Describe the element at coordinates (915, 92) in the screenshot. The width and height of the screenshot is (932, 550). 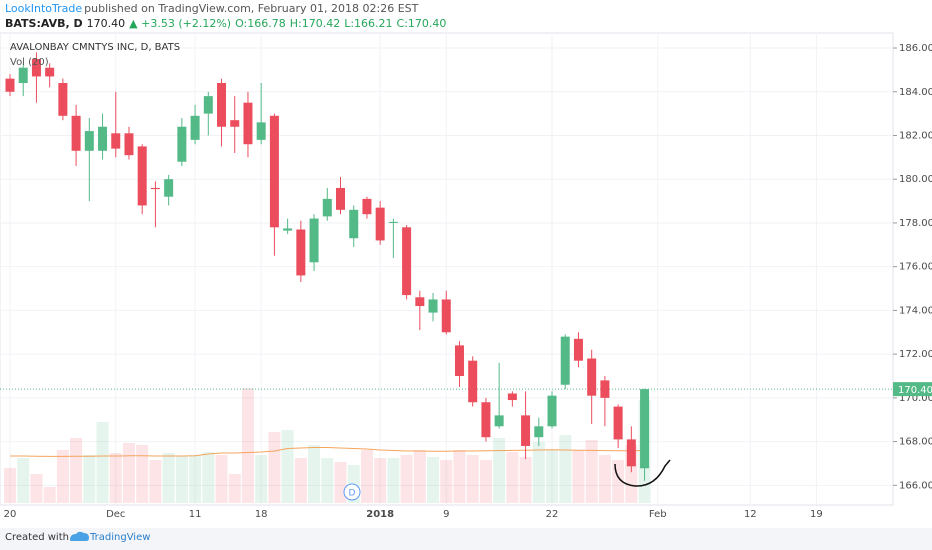
I see `y-tick-label: 184.00` at that location.